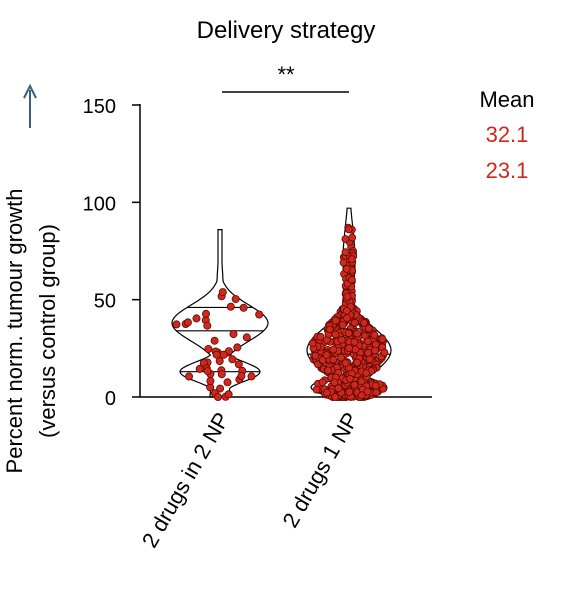  What do you see at coordinates (14, 331) in the screenshot?
I see `y-axis-label-line1: Percent norm. tumour growth` at bounding box center [14, 331].